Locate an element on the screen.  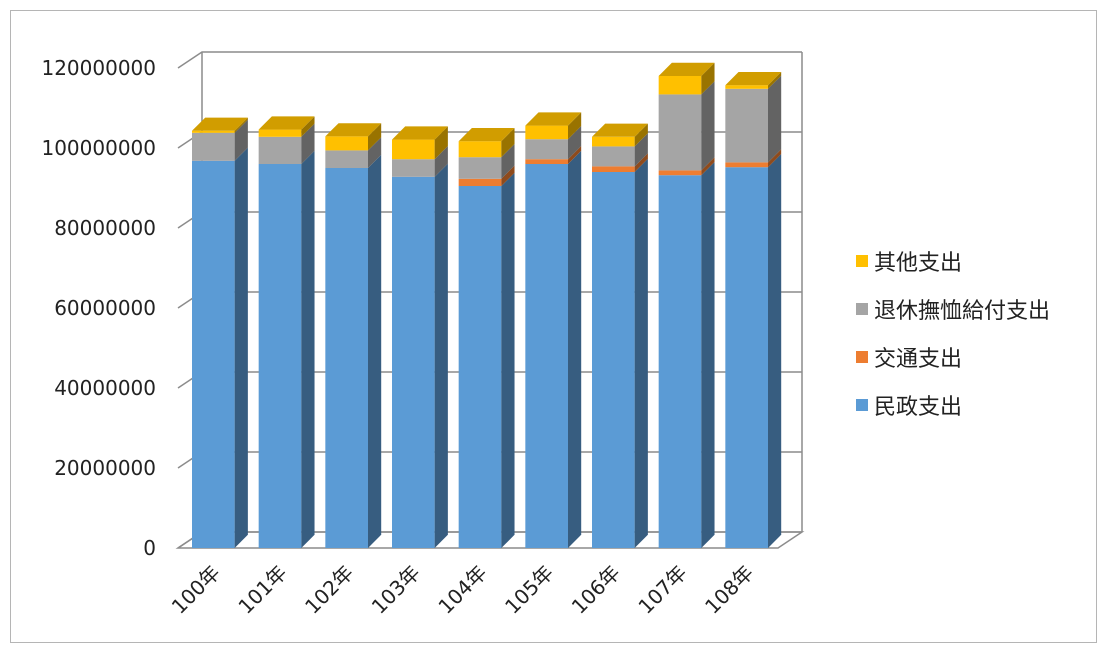
x-tick-label: 104年 is located at coordinates (462, 590).